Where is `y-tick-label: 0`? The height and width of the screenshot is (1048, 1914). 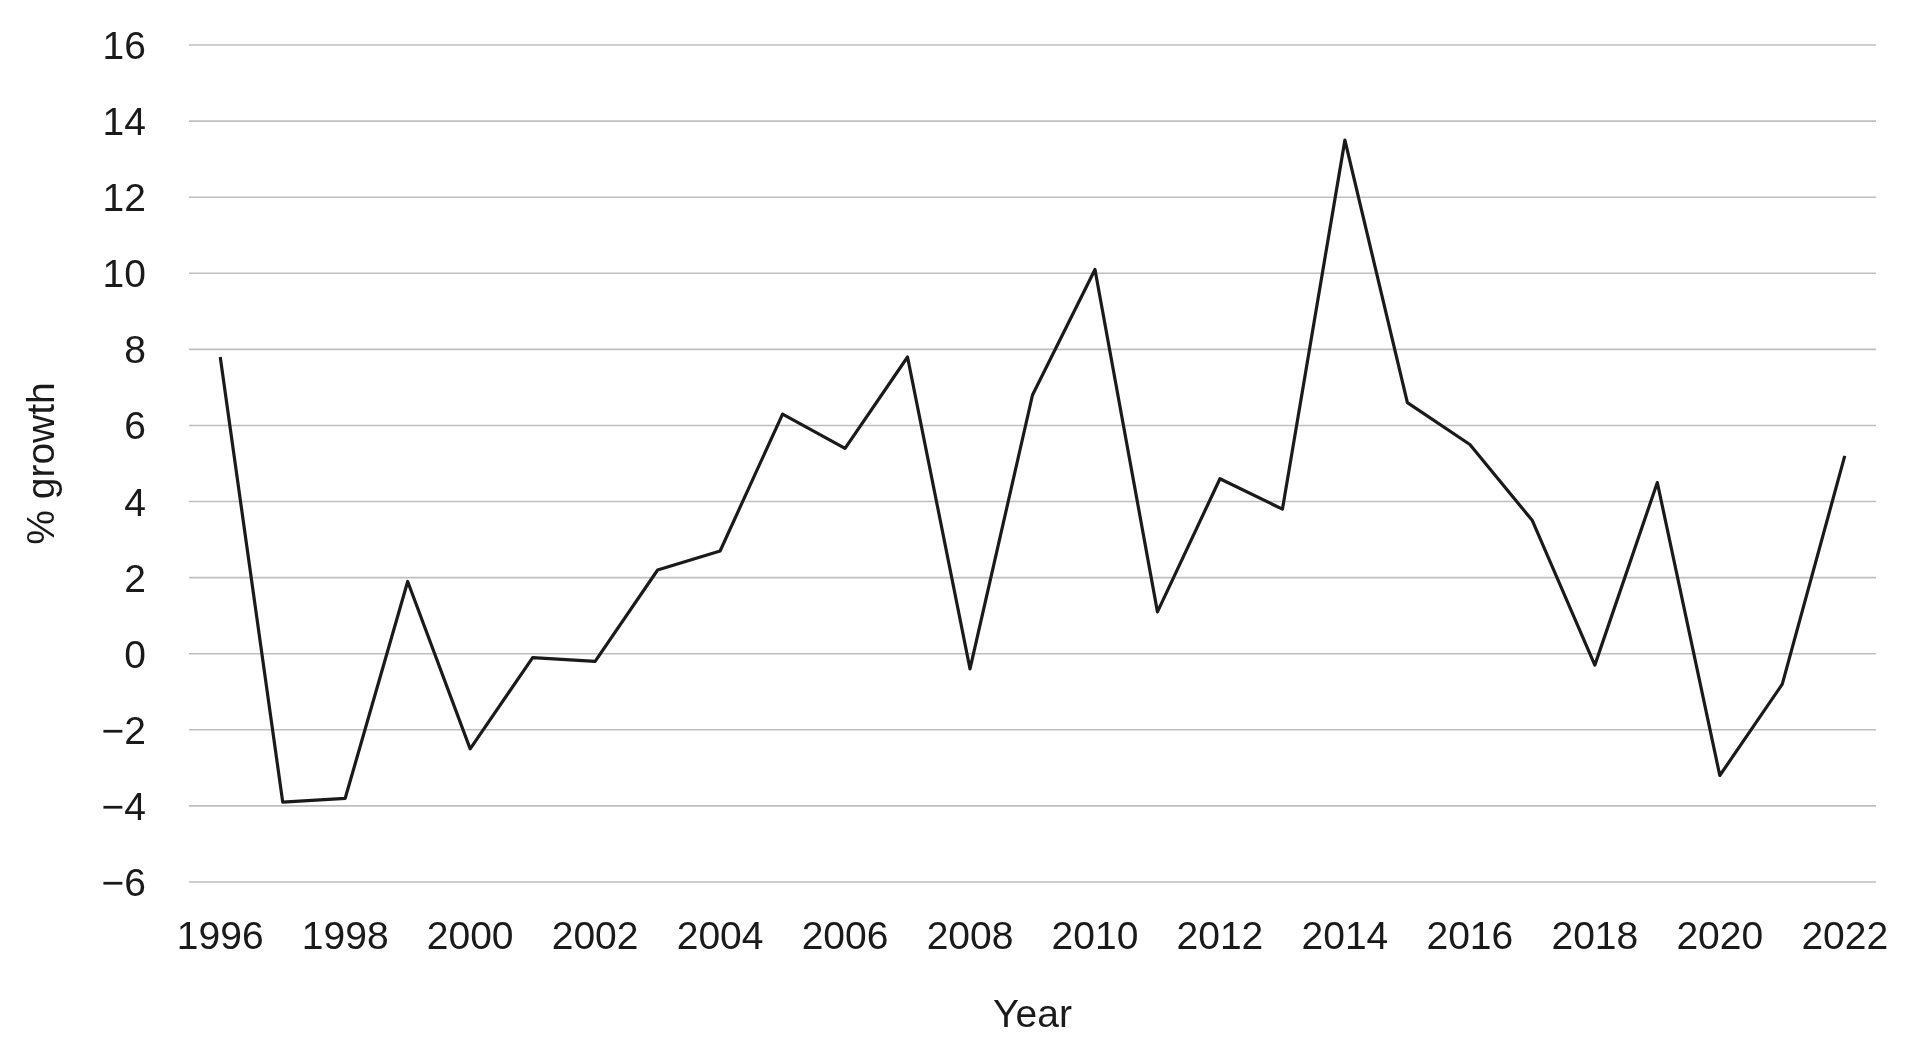
y-tick-label: 0 is located at coordinates (135, 654).